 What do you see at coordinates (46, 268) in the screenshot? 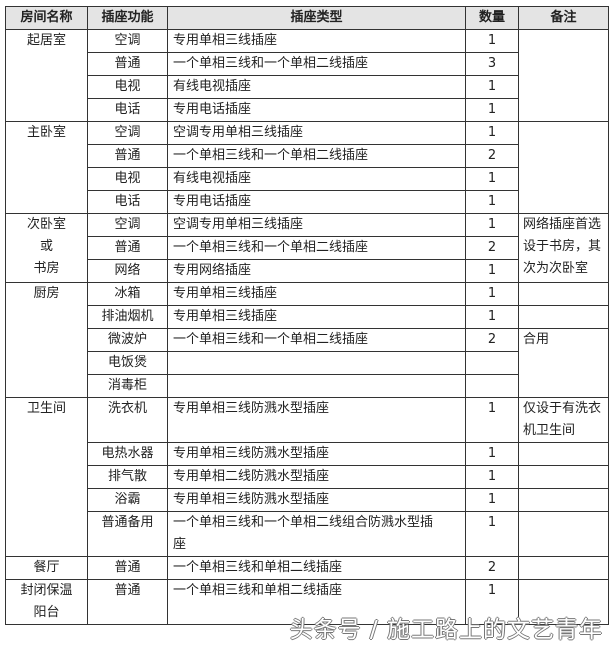
I see `room-name-line: 书房` at bounding box center [46, 268].